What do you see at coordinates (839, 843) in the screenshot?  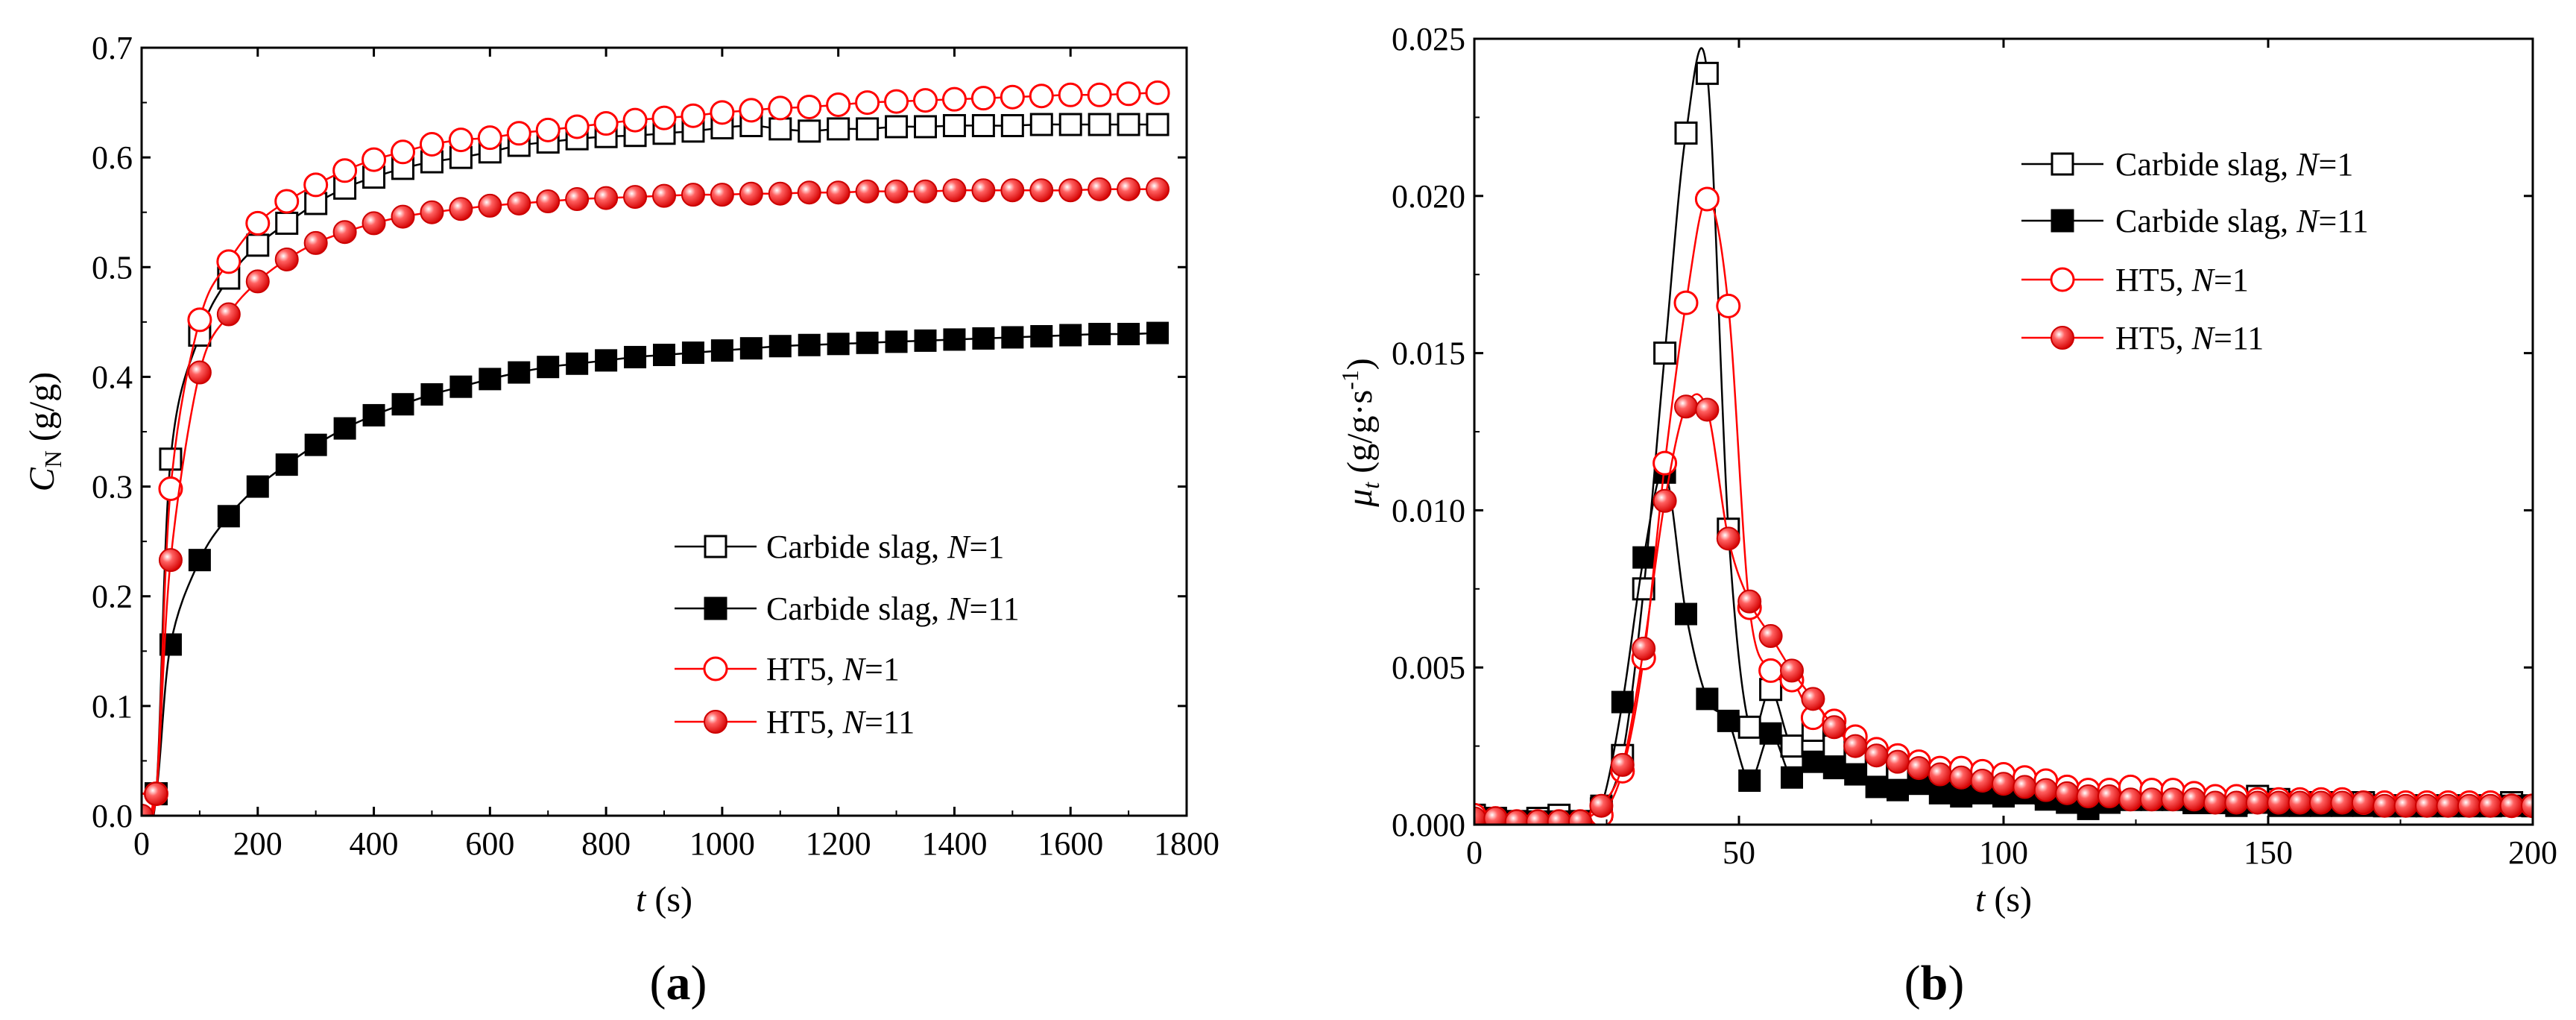 I see `x-tick-label: 1200` at bounding box center [839, 843].